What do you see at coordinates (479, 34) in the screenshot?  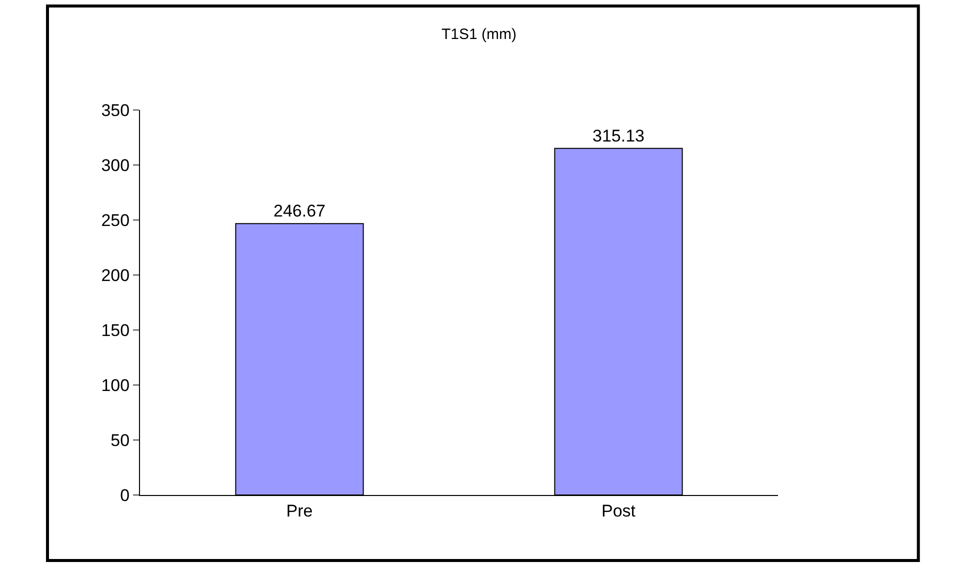 I see `chart-title: T1S1 (mm)` at bounding box center [479, 34].